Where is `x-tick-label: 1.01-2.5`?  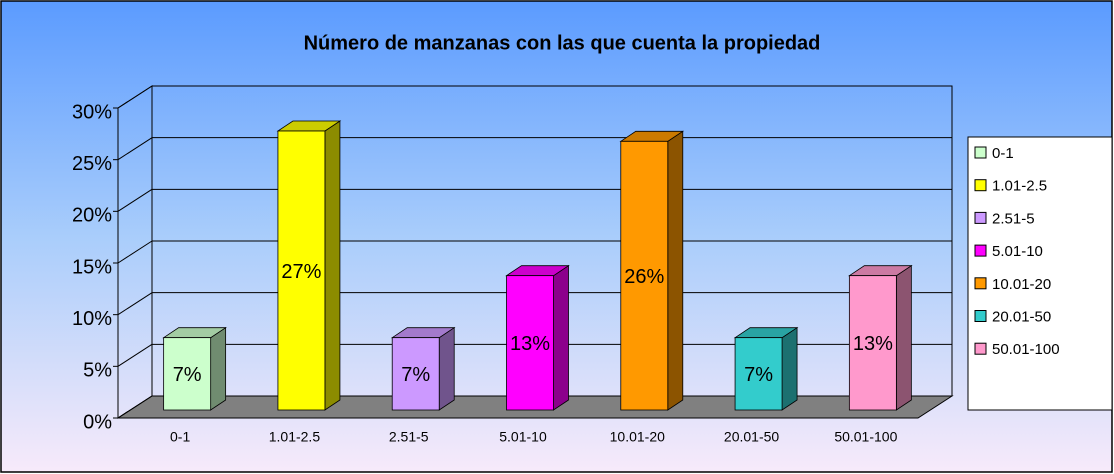
x-tick-label: 1.01-2.5 is located at coordinates (295, 437).